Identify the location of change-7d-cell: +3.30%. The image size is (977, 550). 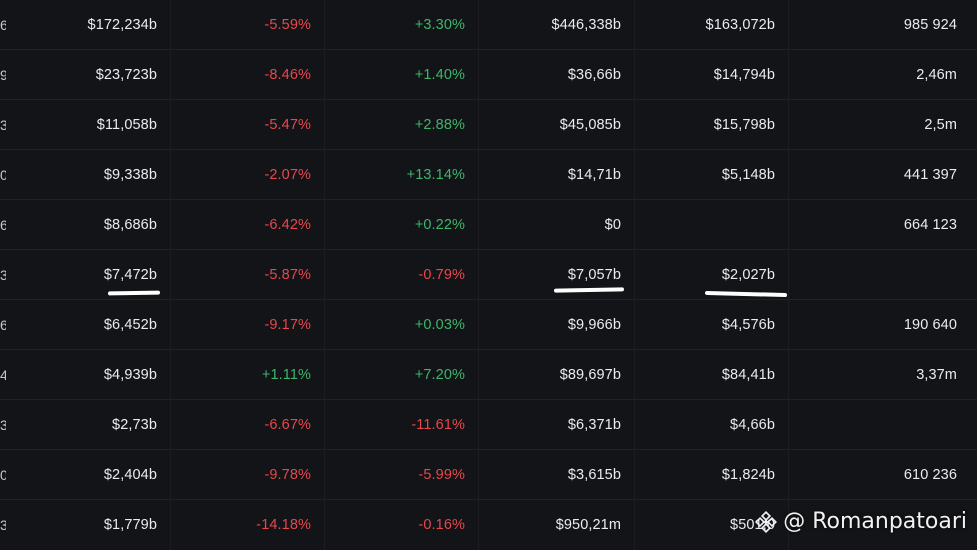
(402, 25).